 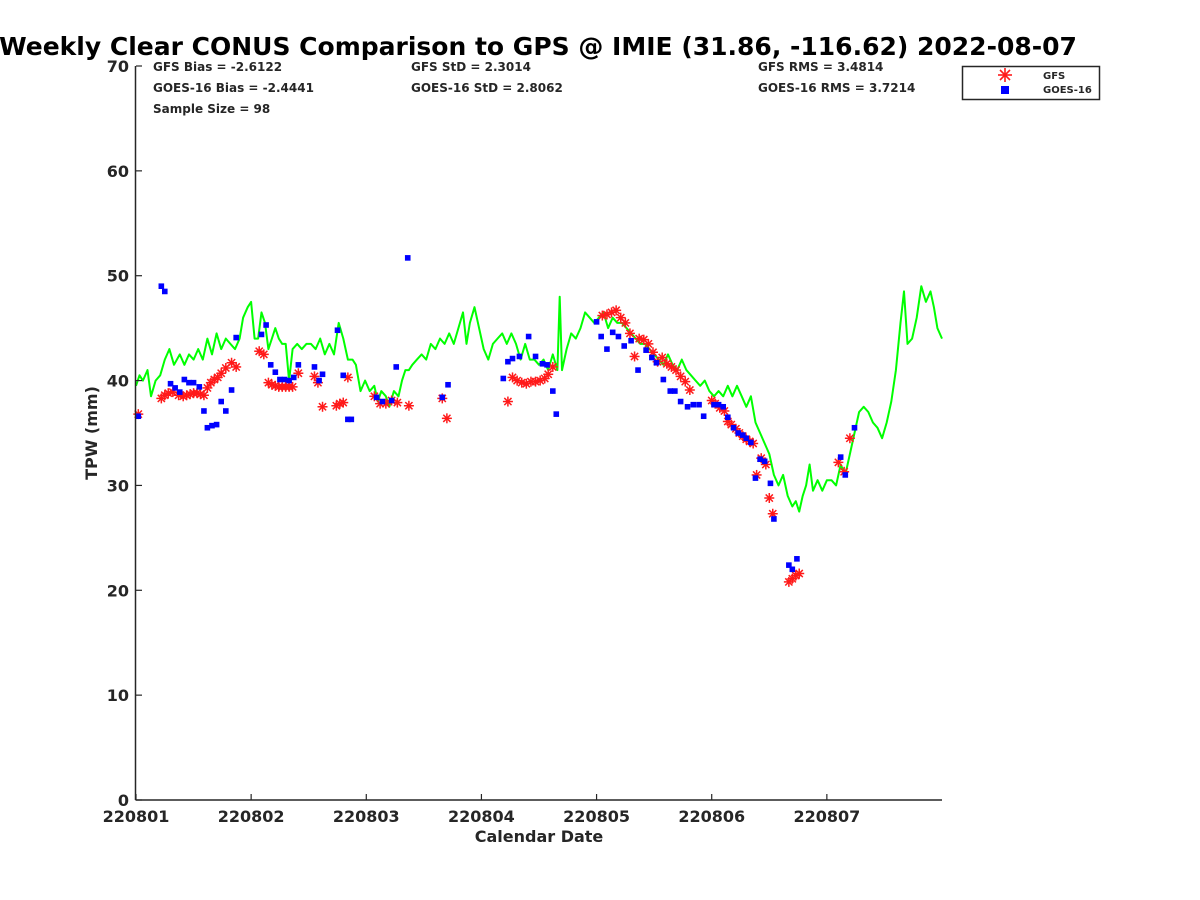 I want to click on y-axis-ticks: 0 10 20 30 40 50 60 70, so click(x=124, y=433).